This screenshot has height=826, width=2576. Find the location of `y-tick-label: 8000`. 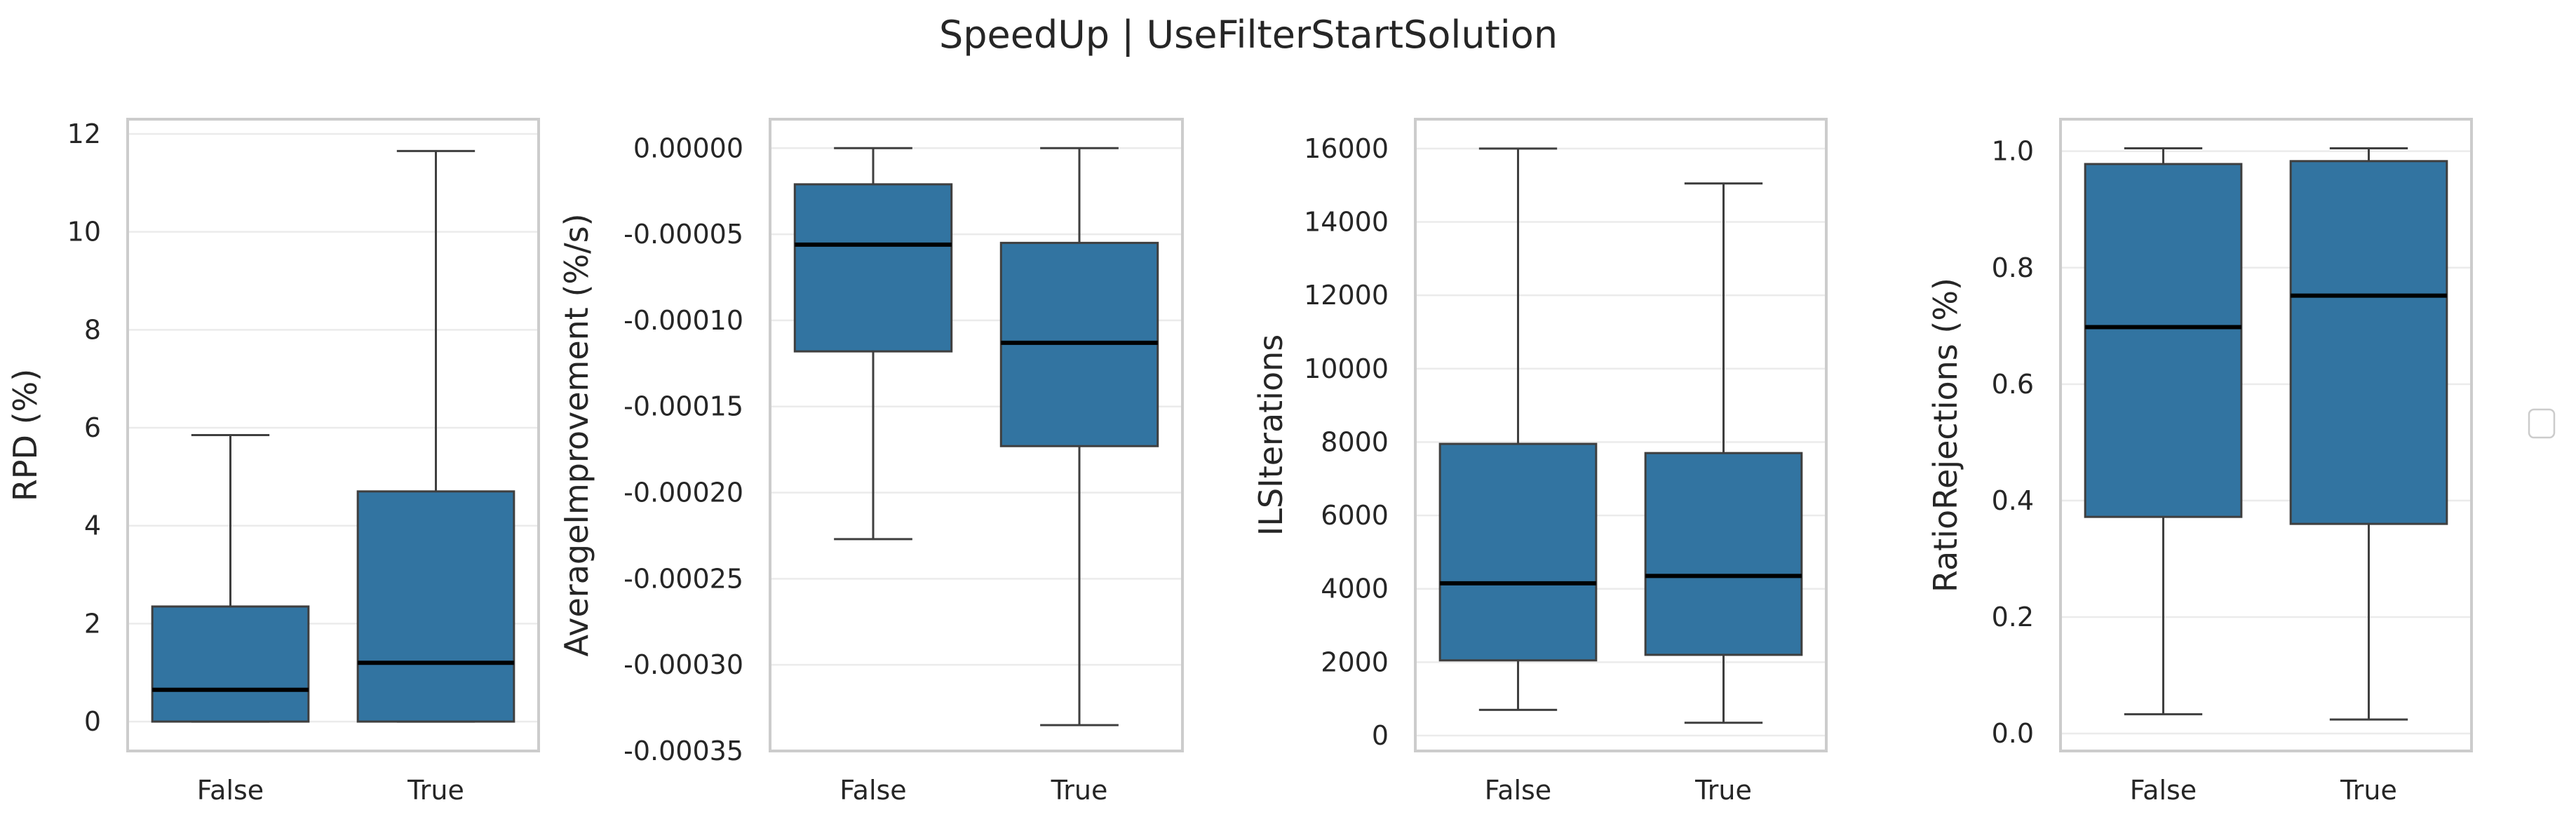

y-tick-label: 8000 is located at coordinates (1355, 441).